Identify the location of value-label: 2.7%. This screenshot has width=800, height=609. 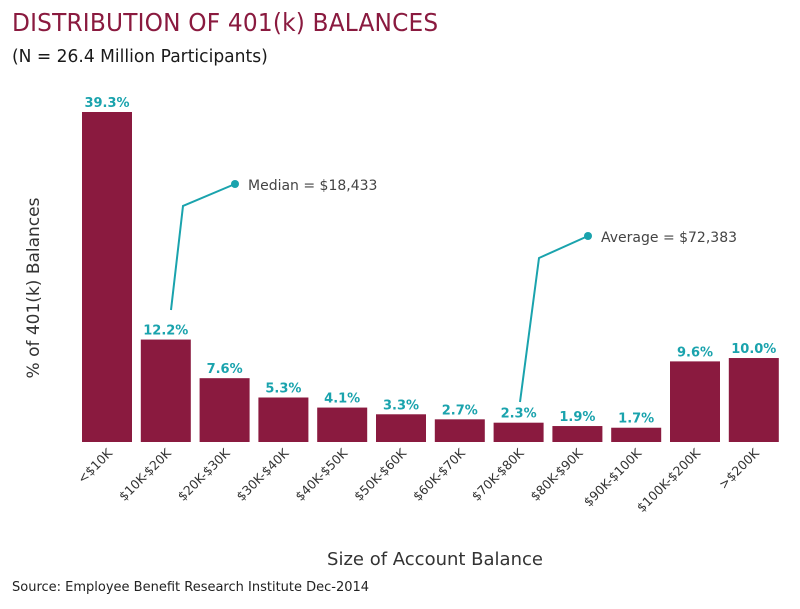
(460, 410).